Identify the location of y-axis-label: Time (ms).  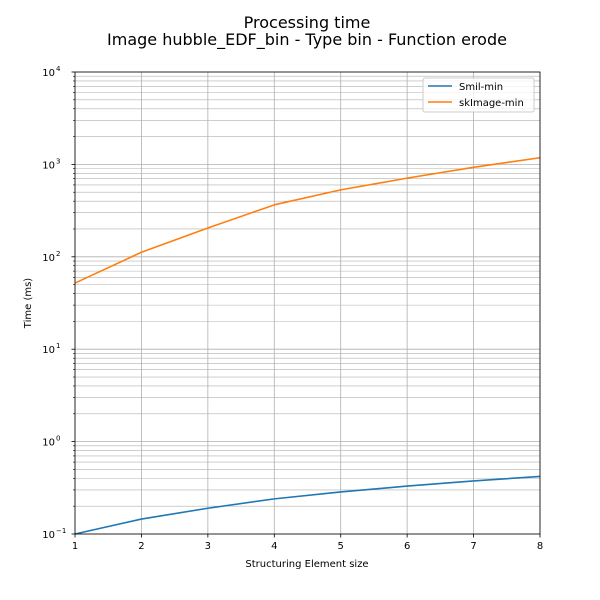
(28, 304).